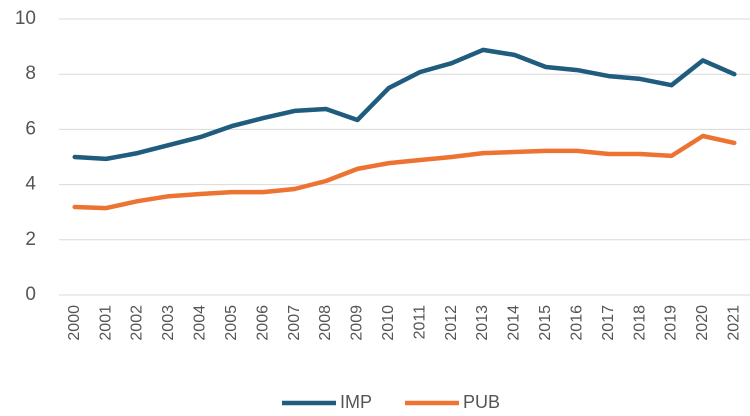  What do you see at coordinates (30, 128) in the screenshot?
I see `y-tick-label: 6` at bounding box center [30, 128].